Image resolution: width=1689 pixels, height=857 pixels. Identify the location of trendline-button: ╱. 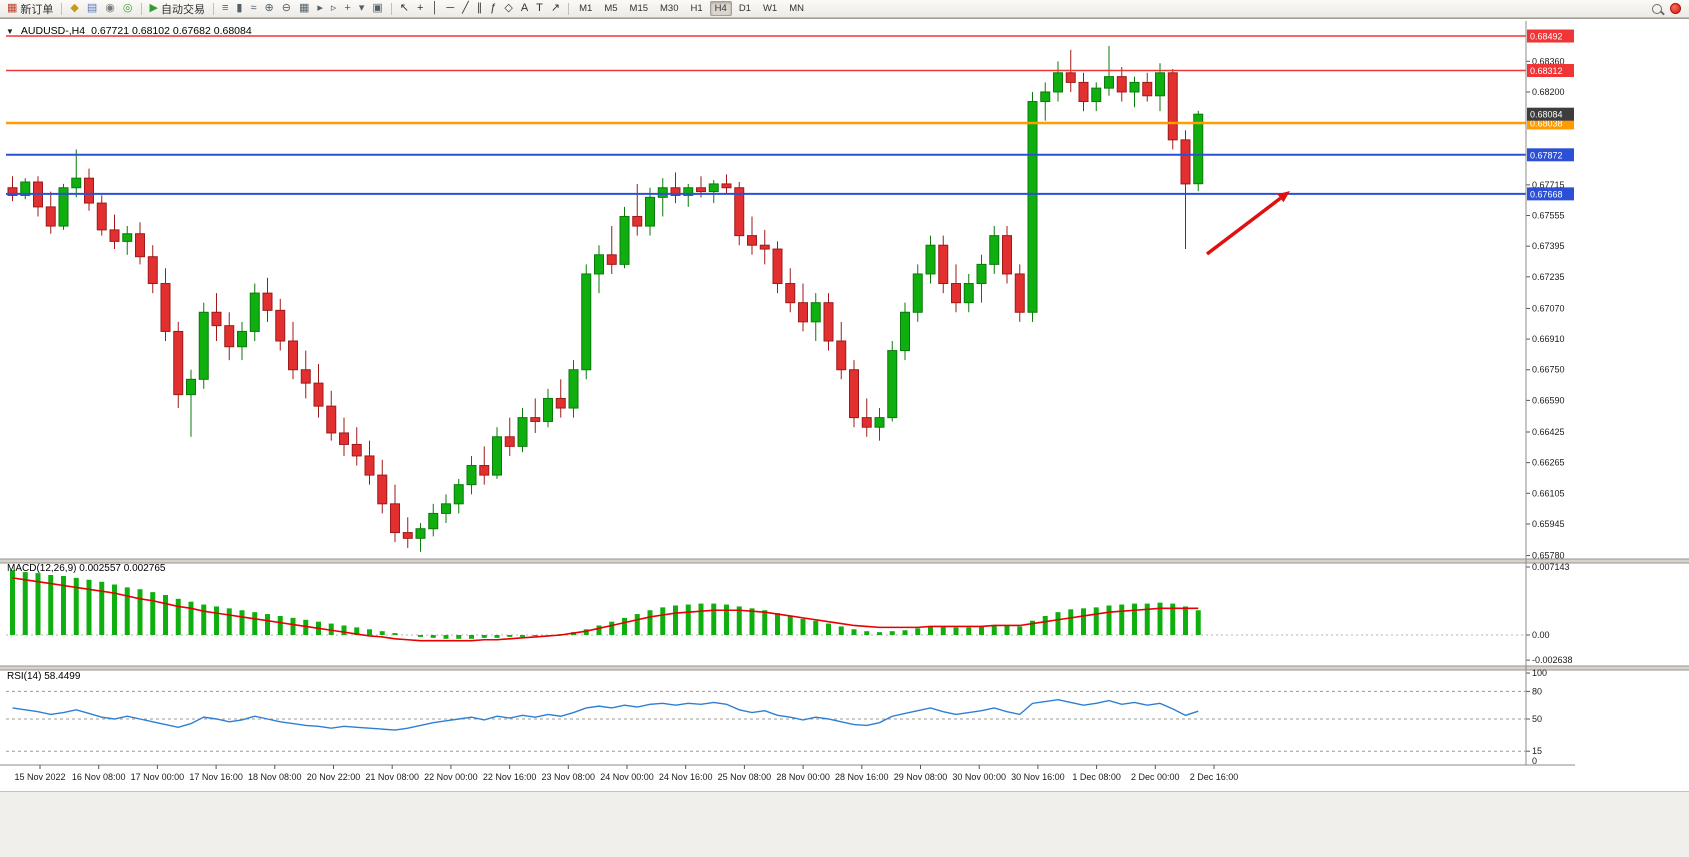
(465, 9).